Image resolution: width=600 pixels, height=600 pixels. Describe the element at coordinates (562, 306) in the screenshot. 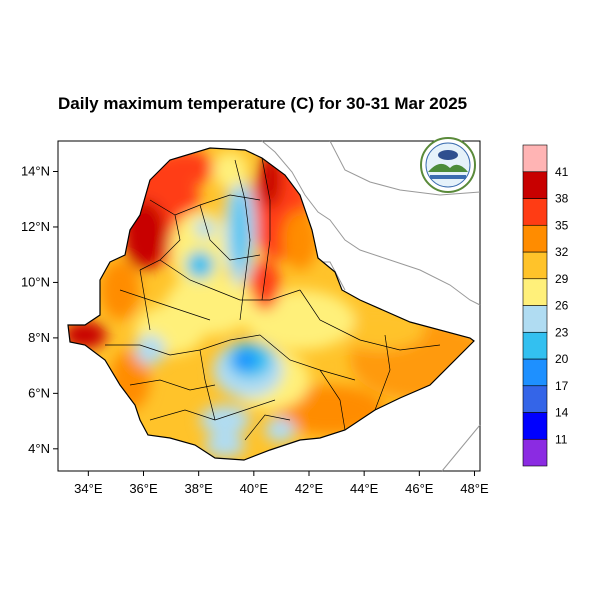

I see `colorbar-label: 26` at that location.